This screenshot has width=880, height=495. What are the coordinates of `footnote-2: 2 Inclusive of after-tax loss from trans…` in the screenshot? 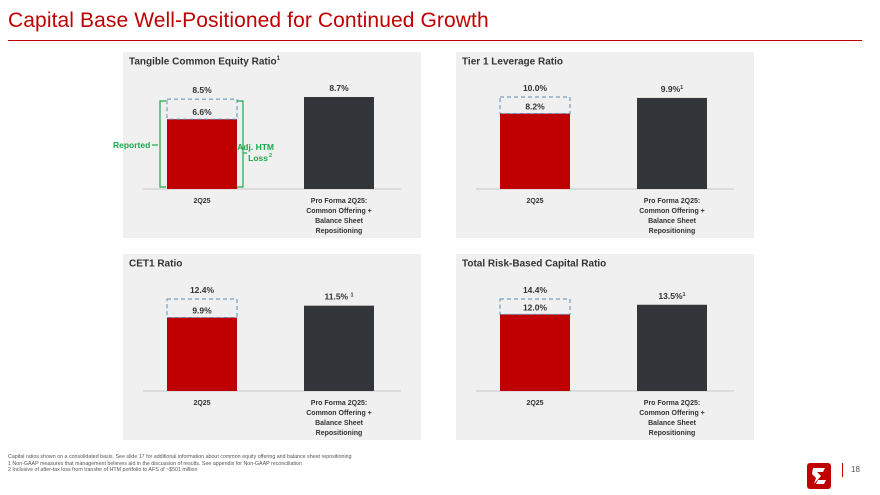 It's located at (103, 470).